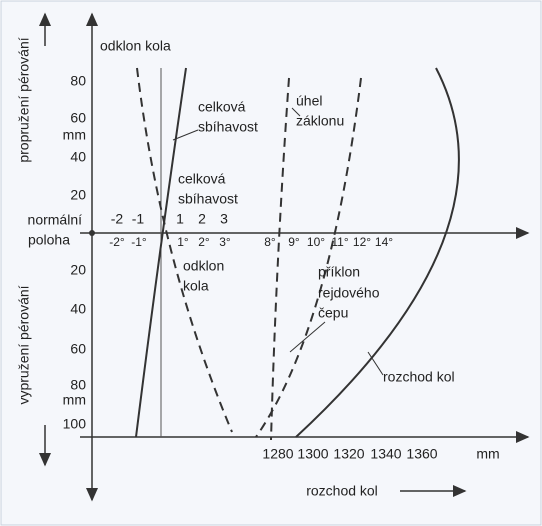 Image resolution: width=542 pixels, height=526 pixels. I want to click on kingpin-curve, so click(308, 257).